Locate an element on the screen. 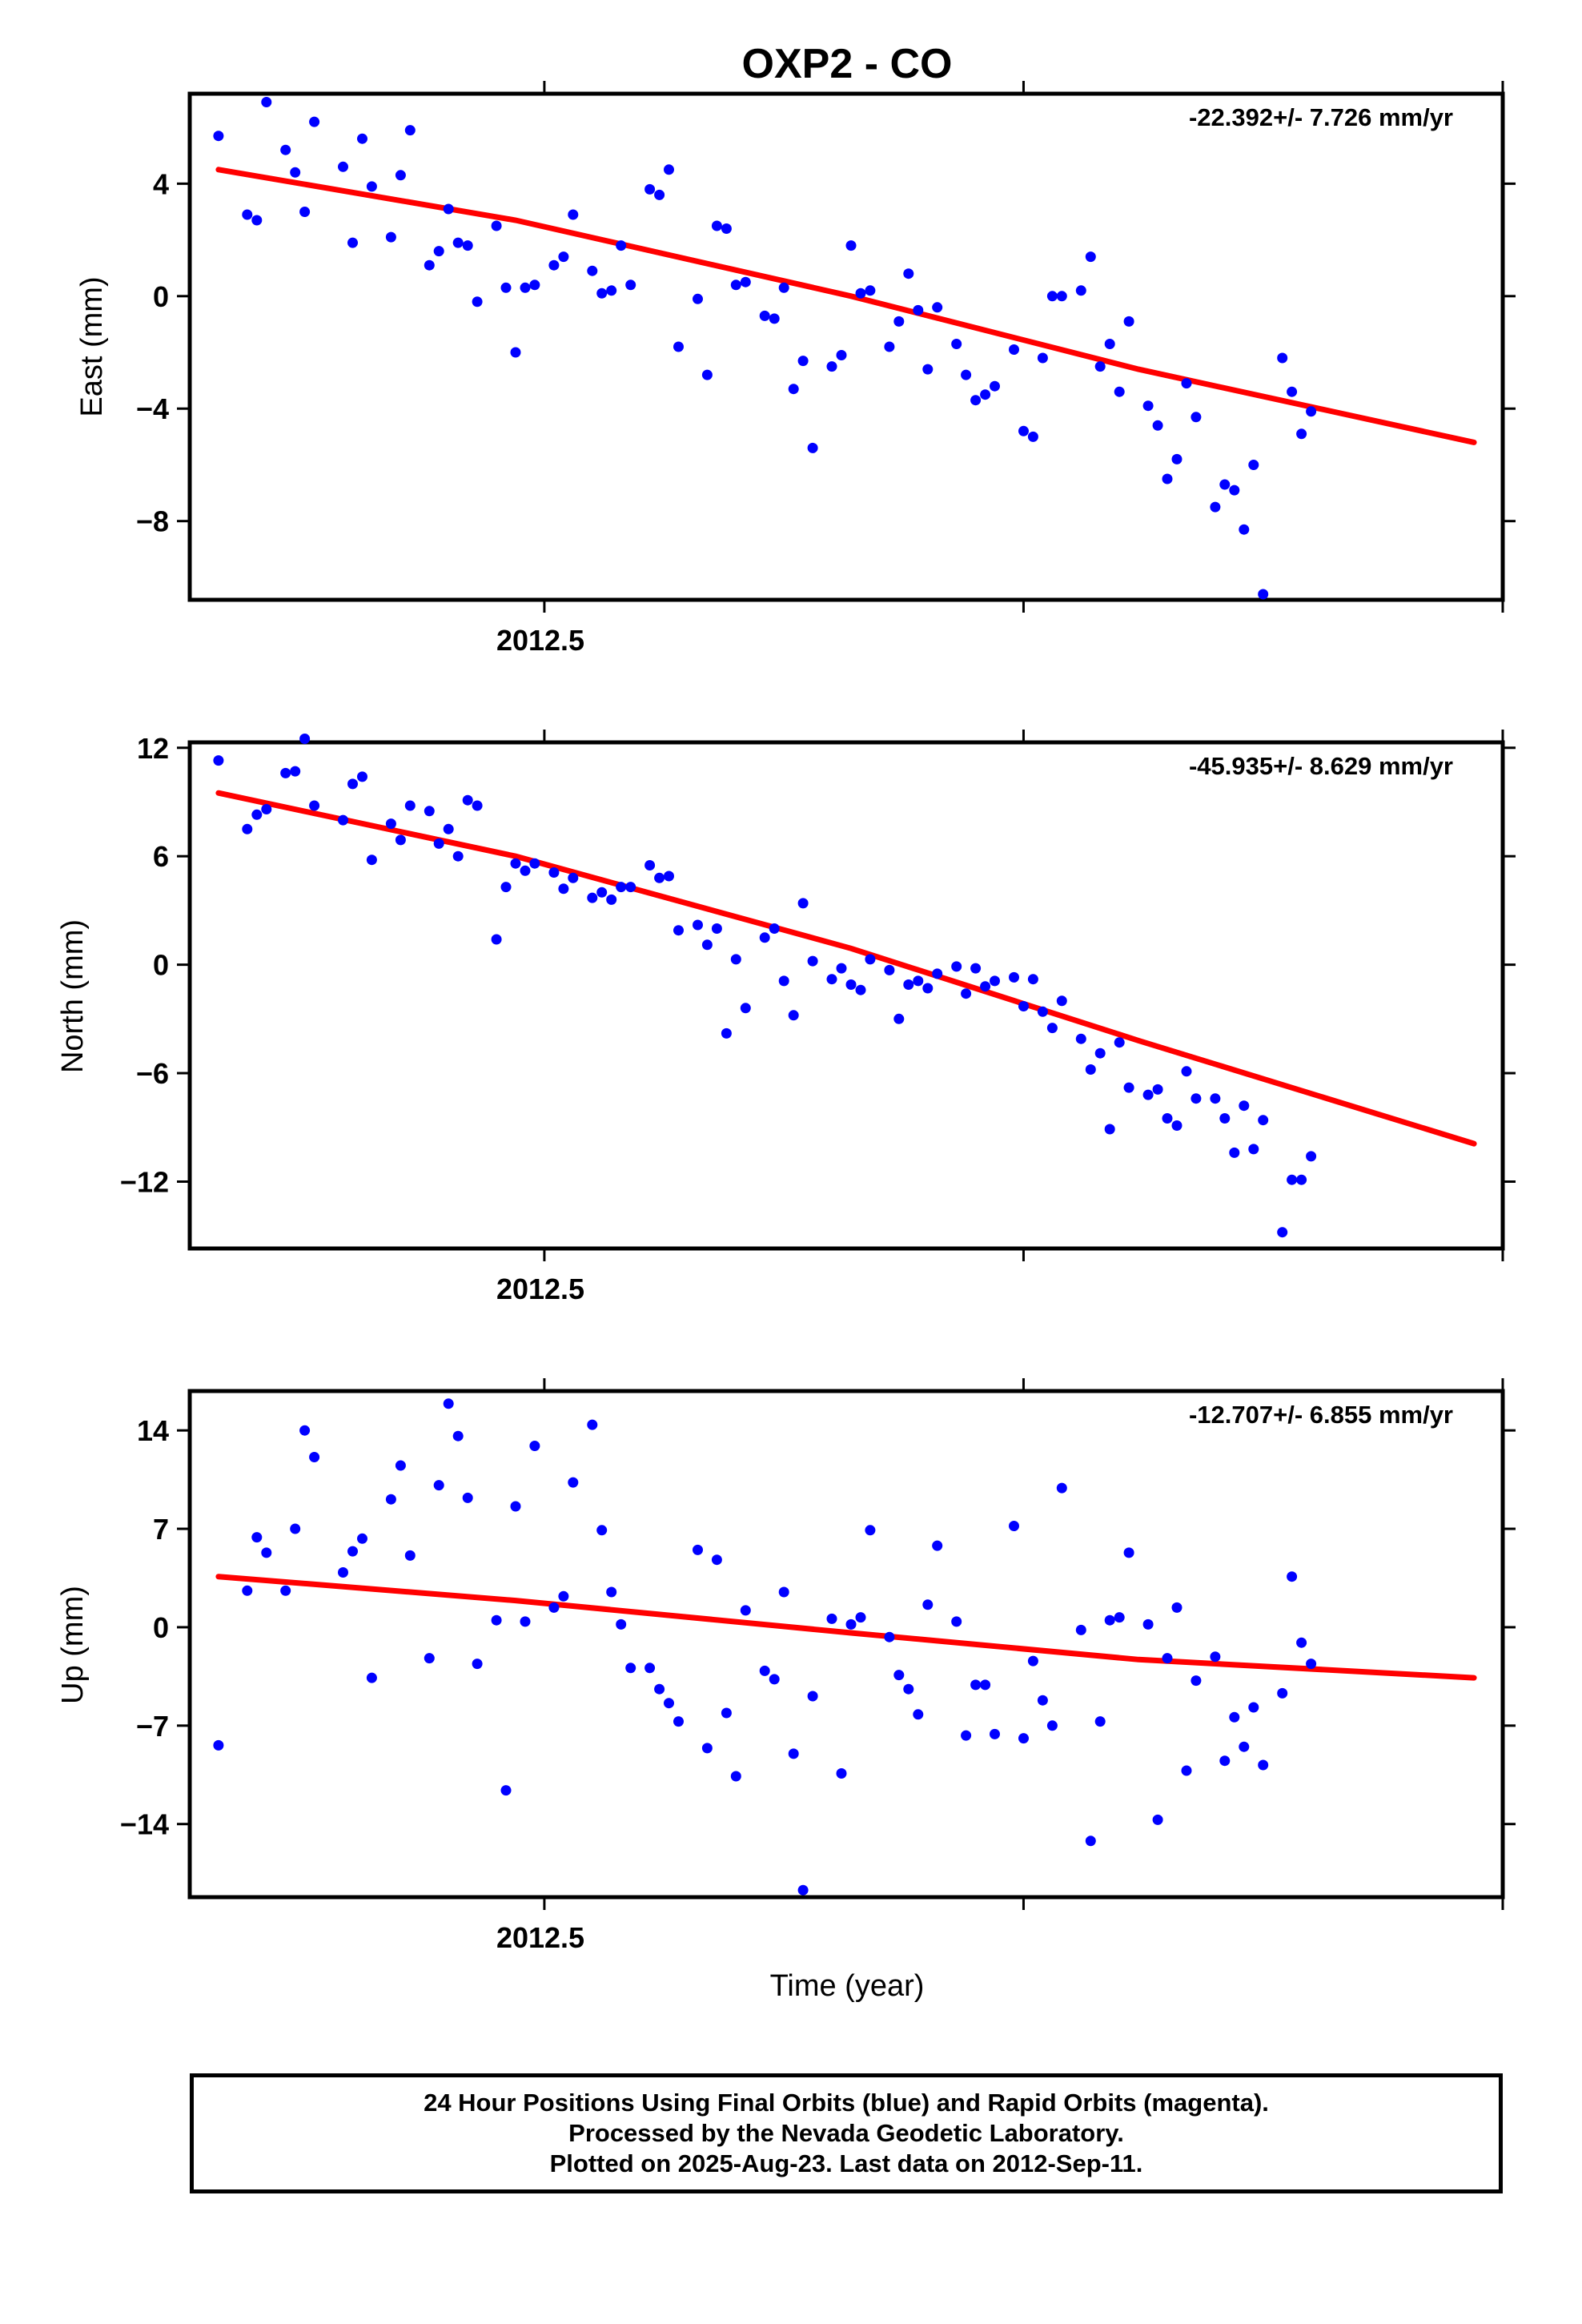 The height and width of the screenshot is (2324, 1582). east-rate-label: -22.392+/- 7.726 mm/yr is located at coordinates (1321, 117).